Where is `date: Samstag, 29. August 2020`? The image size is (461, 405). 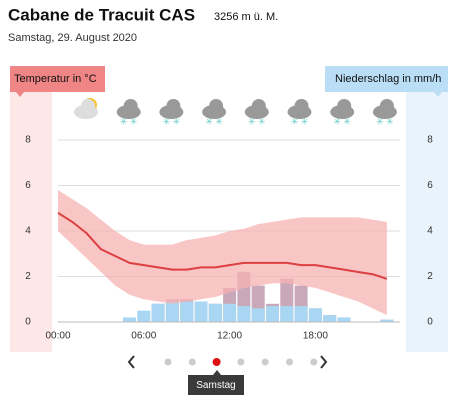 date: Samstag, 29. August 2020 is located at coordinates (72, 38).